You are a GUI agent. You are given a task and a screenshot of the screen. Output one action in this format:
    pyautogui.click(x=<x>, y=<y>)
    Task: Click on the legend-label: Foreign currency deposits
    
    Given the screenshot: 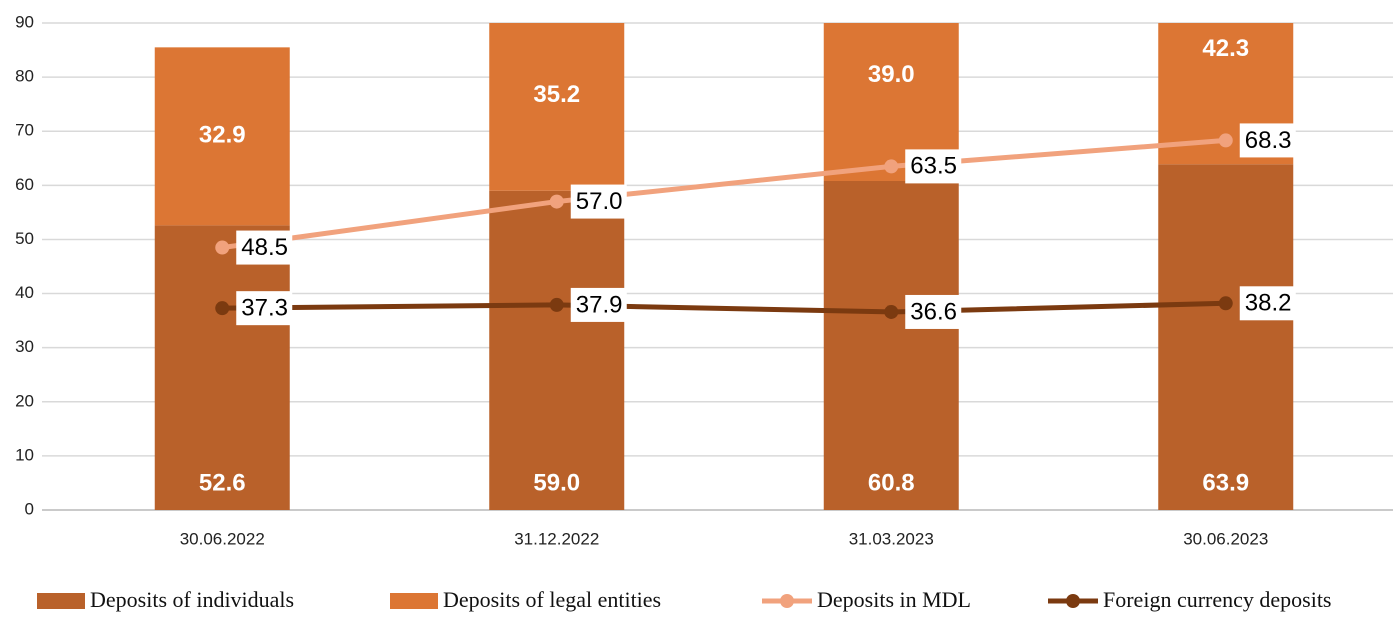 What is the action you would take?
    pyautogui.click(x=1217, y=599)
    